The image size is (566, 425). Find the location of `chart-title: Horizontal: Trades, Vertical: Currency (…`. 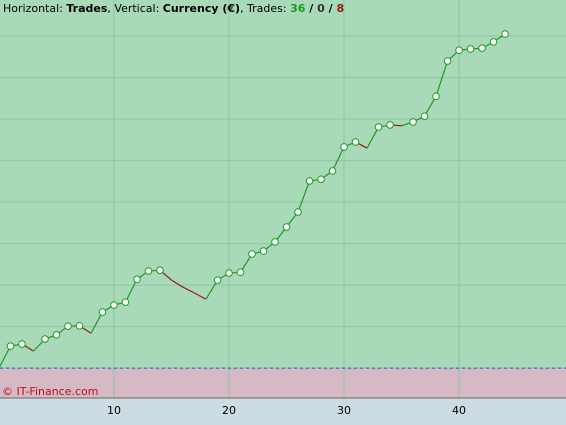

chart-title: Horizontal: Trades, Vertical: Currency (… is located at coordinates (173, 8).